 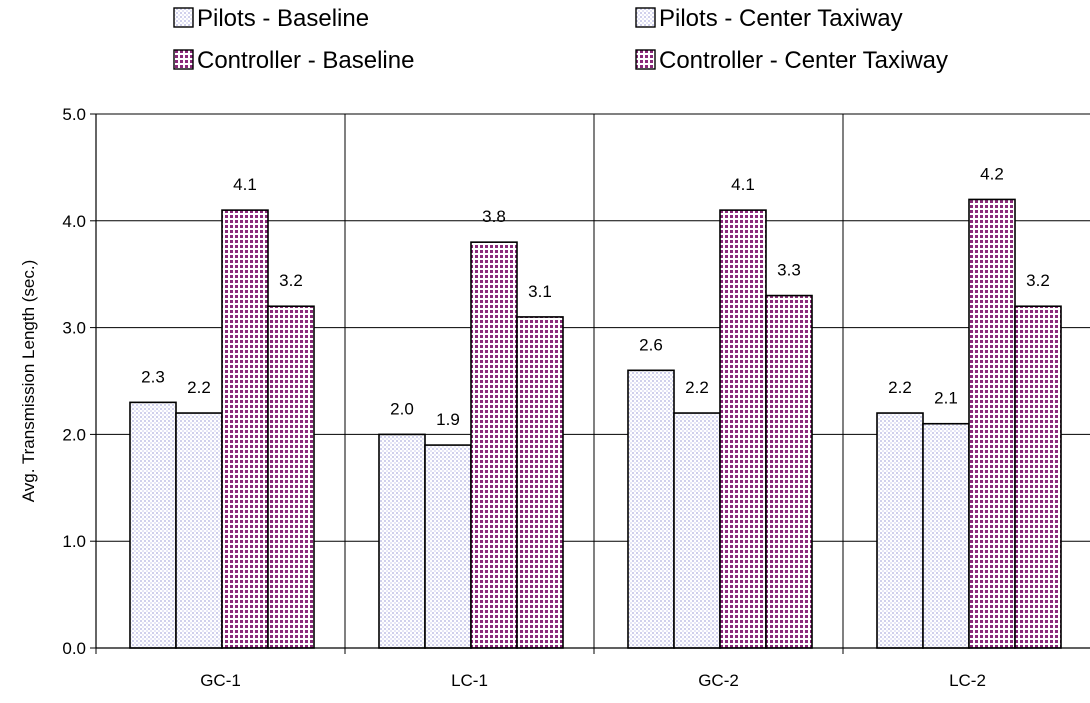 What do you see at coordinates (402, 541) in the screenshot?
I see `bar-lc-1-pilots-baseline` at bounding box center [402, 541].